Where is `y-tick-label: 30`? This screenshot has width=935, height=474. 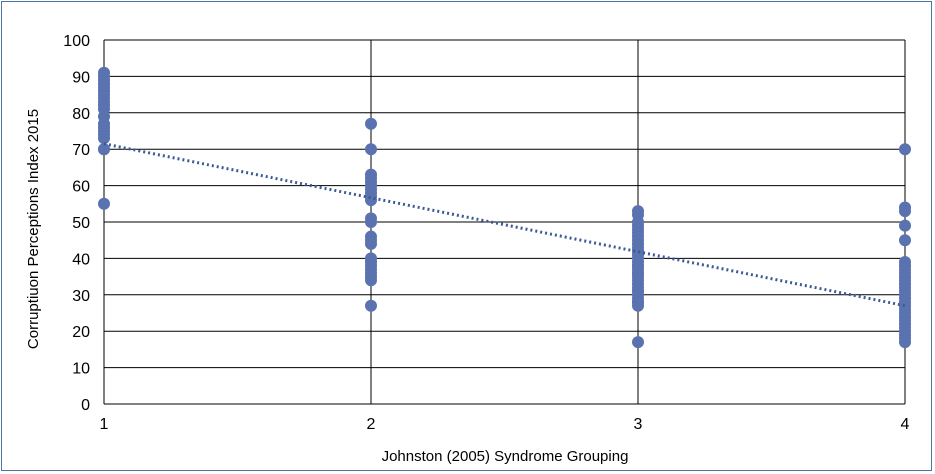 y-tick-label: 30 is located at coordinates (81, 296).